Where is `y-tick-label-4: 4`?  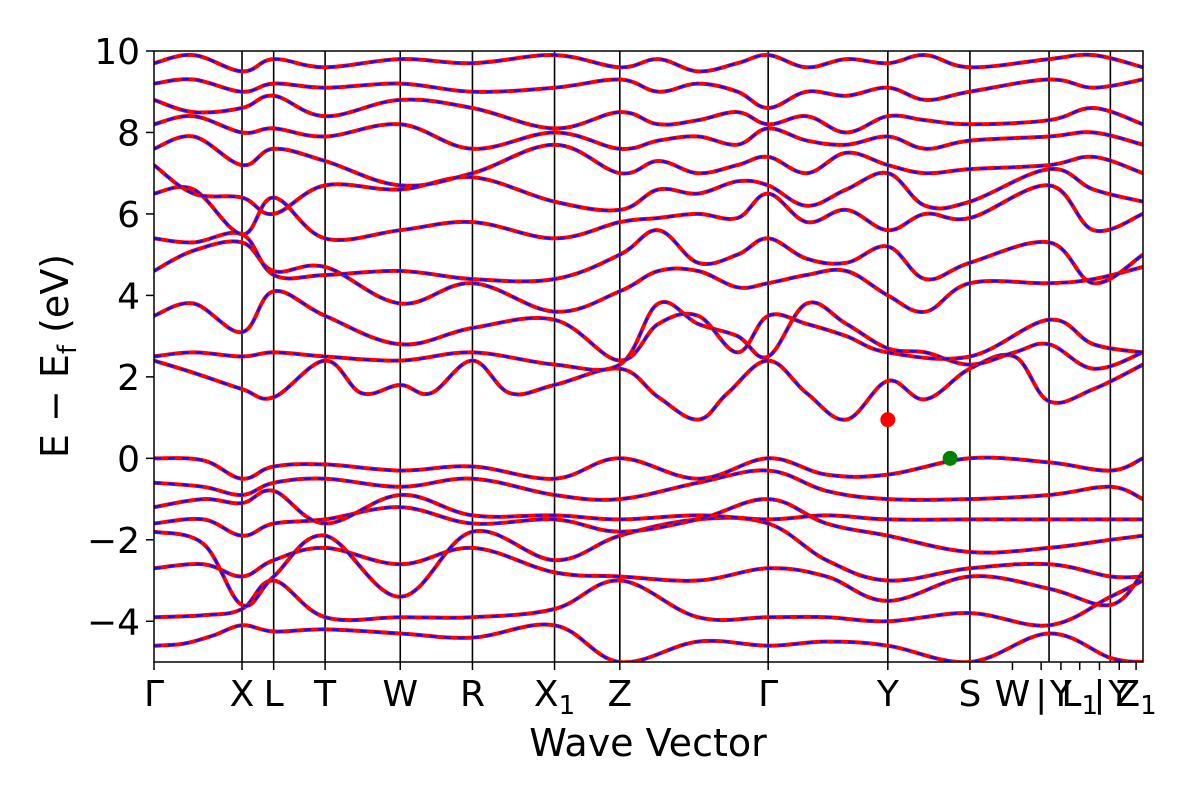
y-tick-label-4: 4 is located at coordinates (128, 296).